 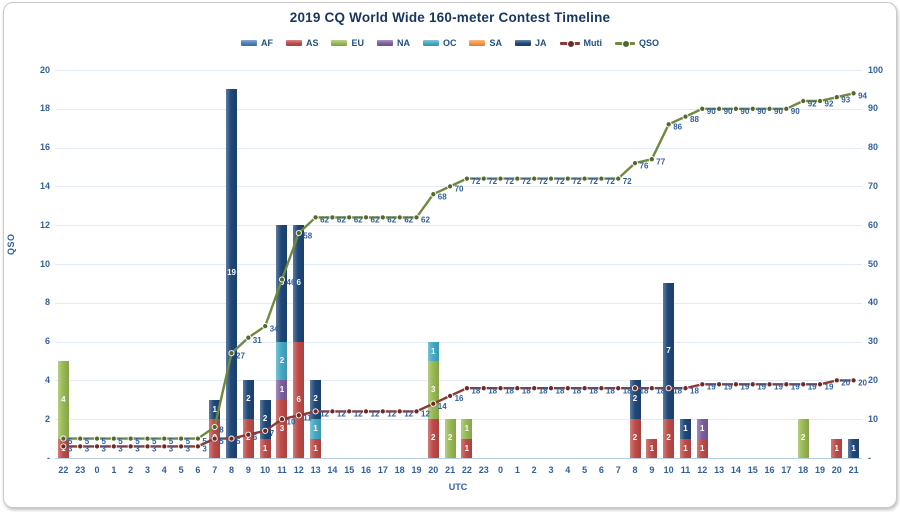 I want to click on y-axis-left-tick: 14, so click(x=44, y=185).